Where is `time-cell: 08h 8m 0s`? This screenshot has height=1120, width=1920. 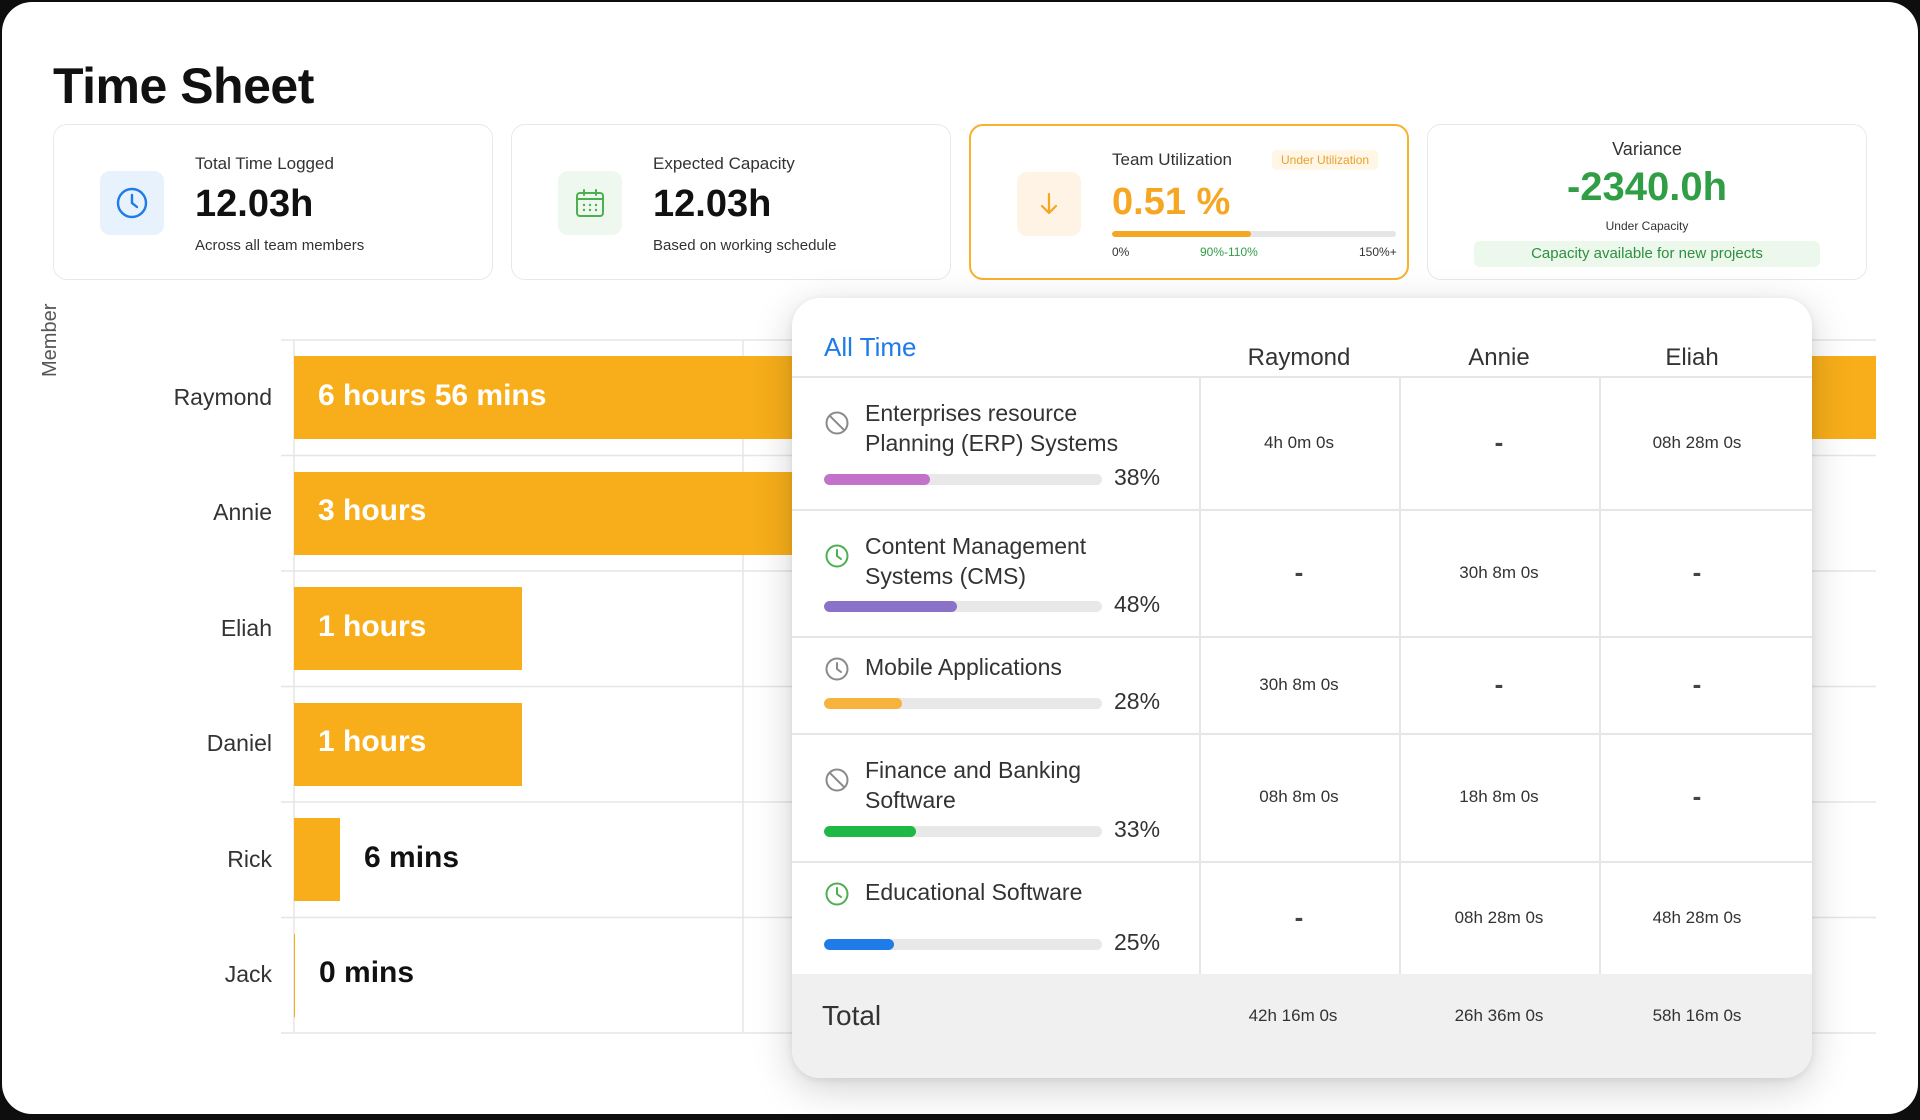
time-cell: 08h 8m 0s is located at coordinates (1299, 796).